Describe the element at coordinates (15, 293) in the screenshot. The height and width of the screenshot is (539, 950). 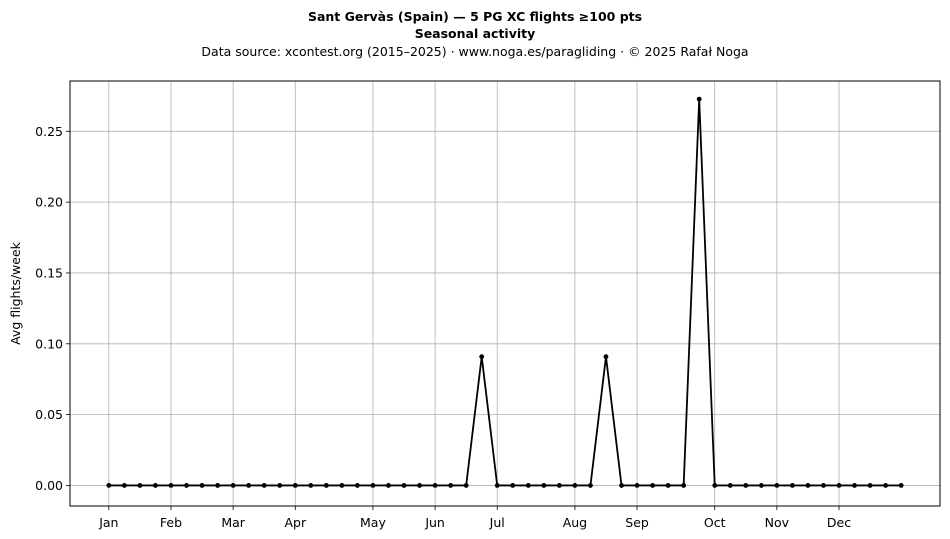
I see `y-axis-label: Avg flights/week` at that location.